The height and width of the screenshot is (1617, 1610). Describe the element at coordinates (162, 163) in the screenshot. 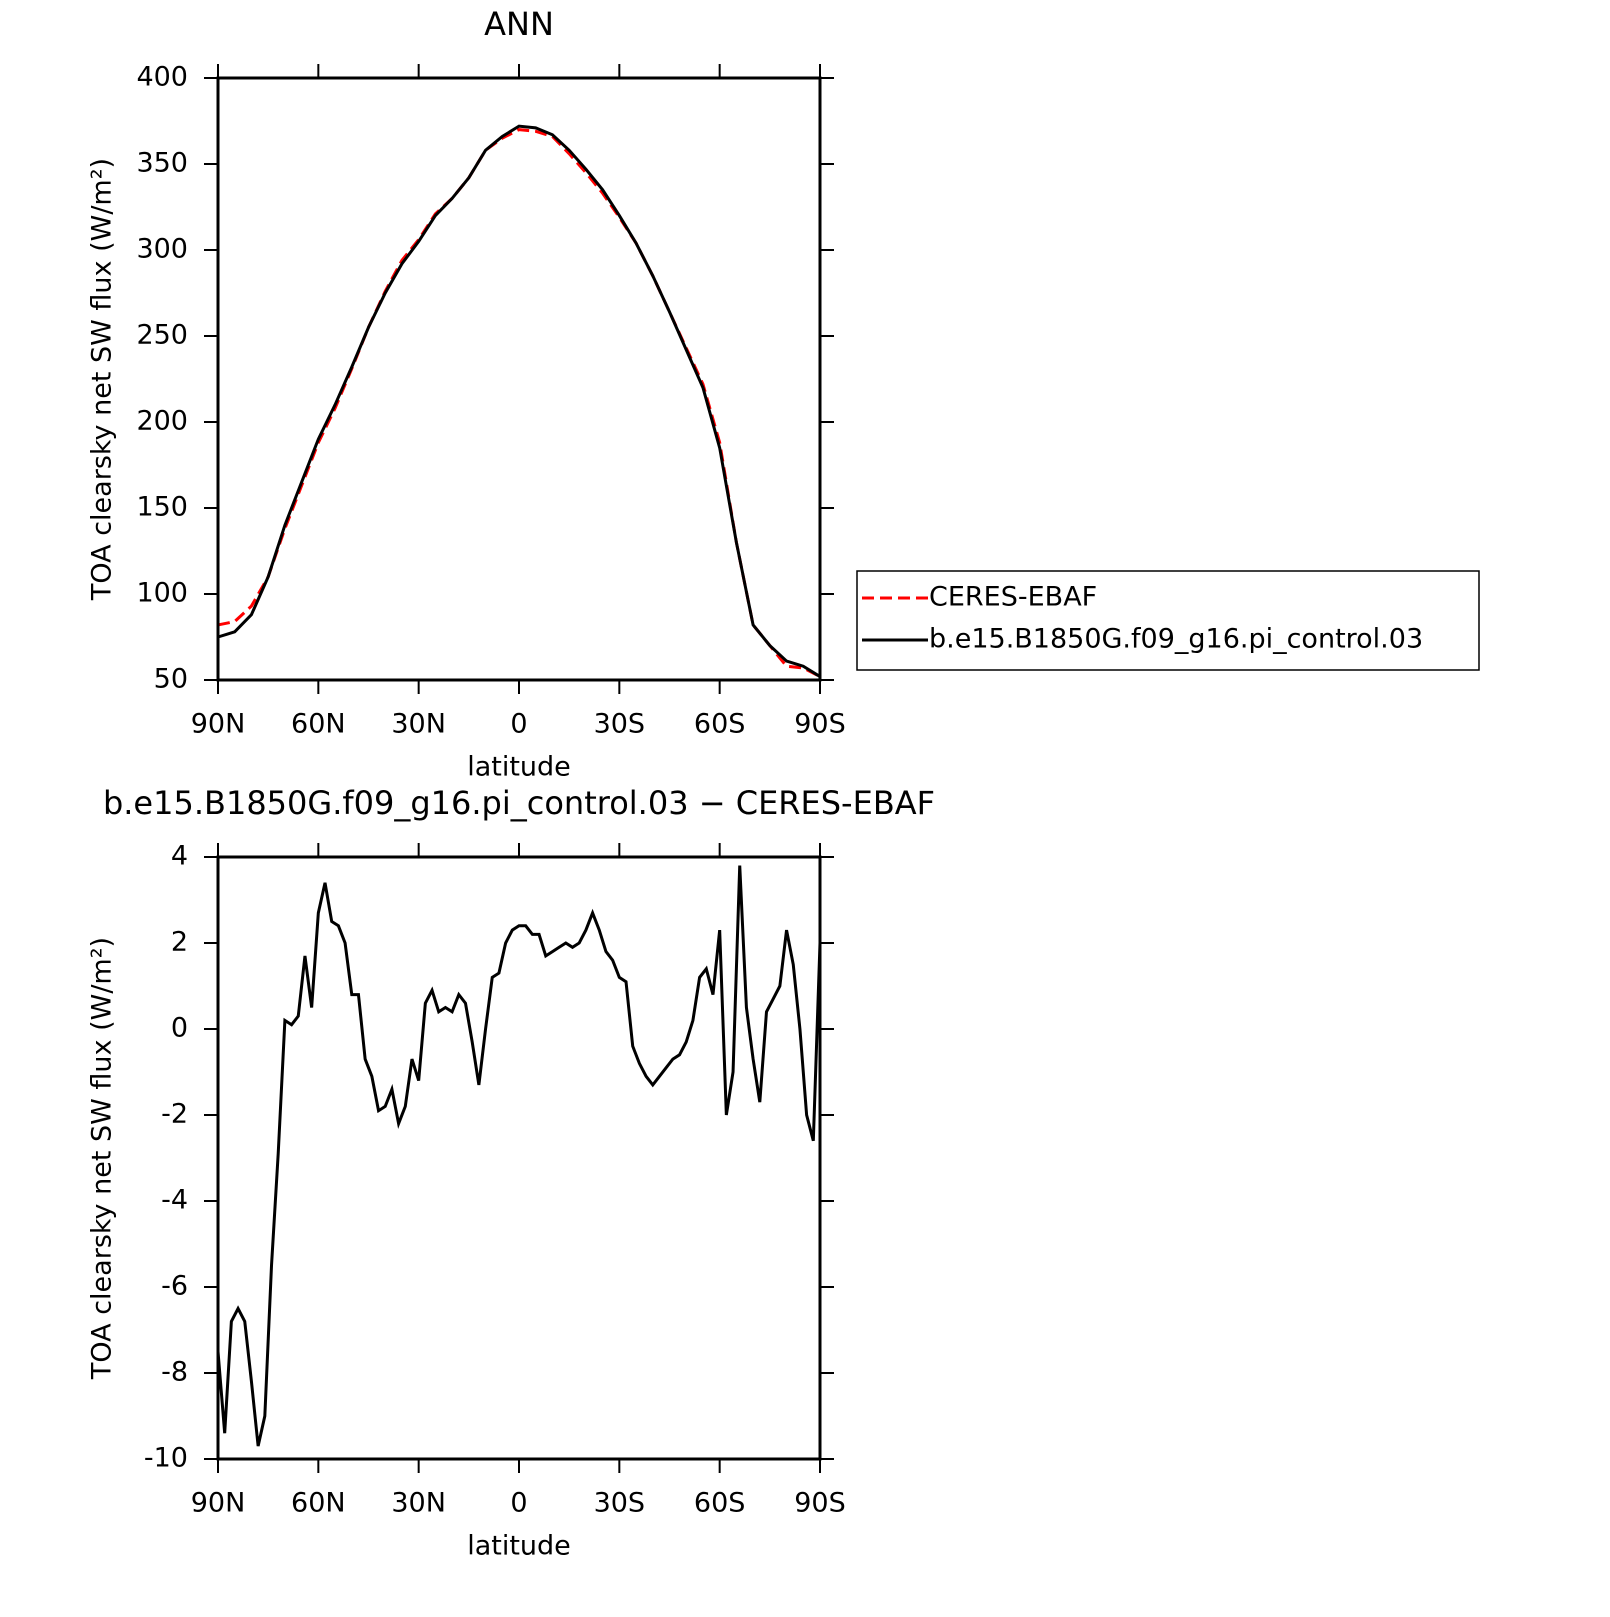

I see `y-tick-label: 350` at that location.